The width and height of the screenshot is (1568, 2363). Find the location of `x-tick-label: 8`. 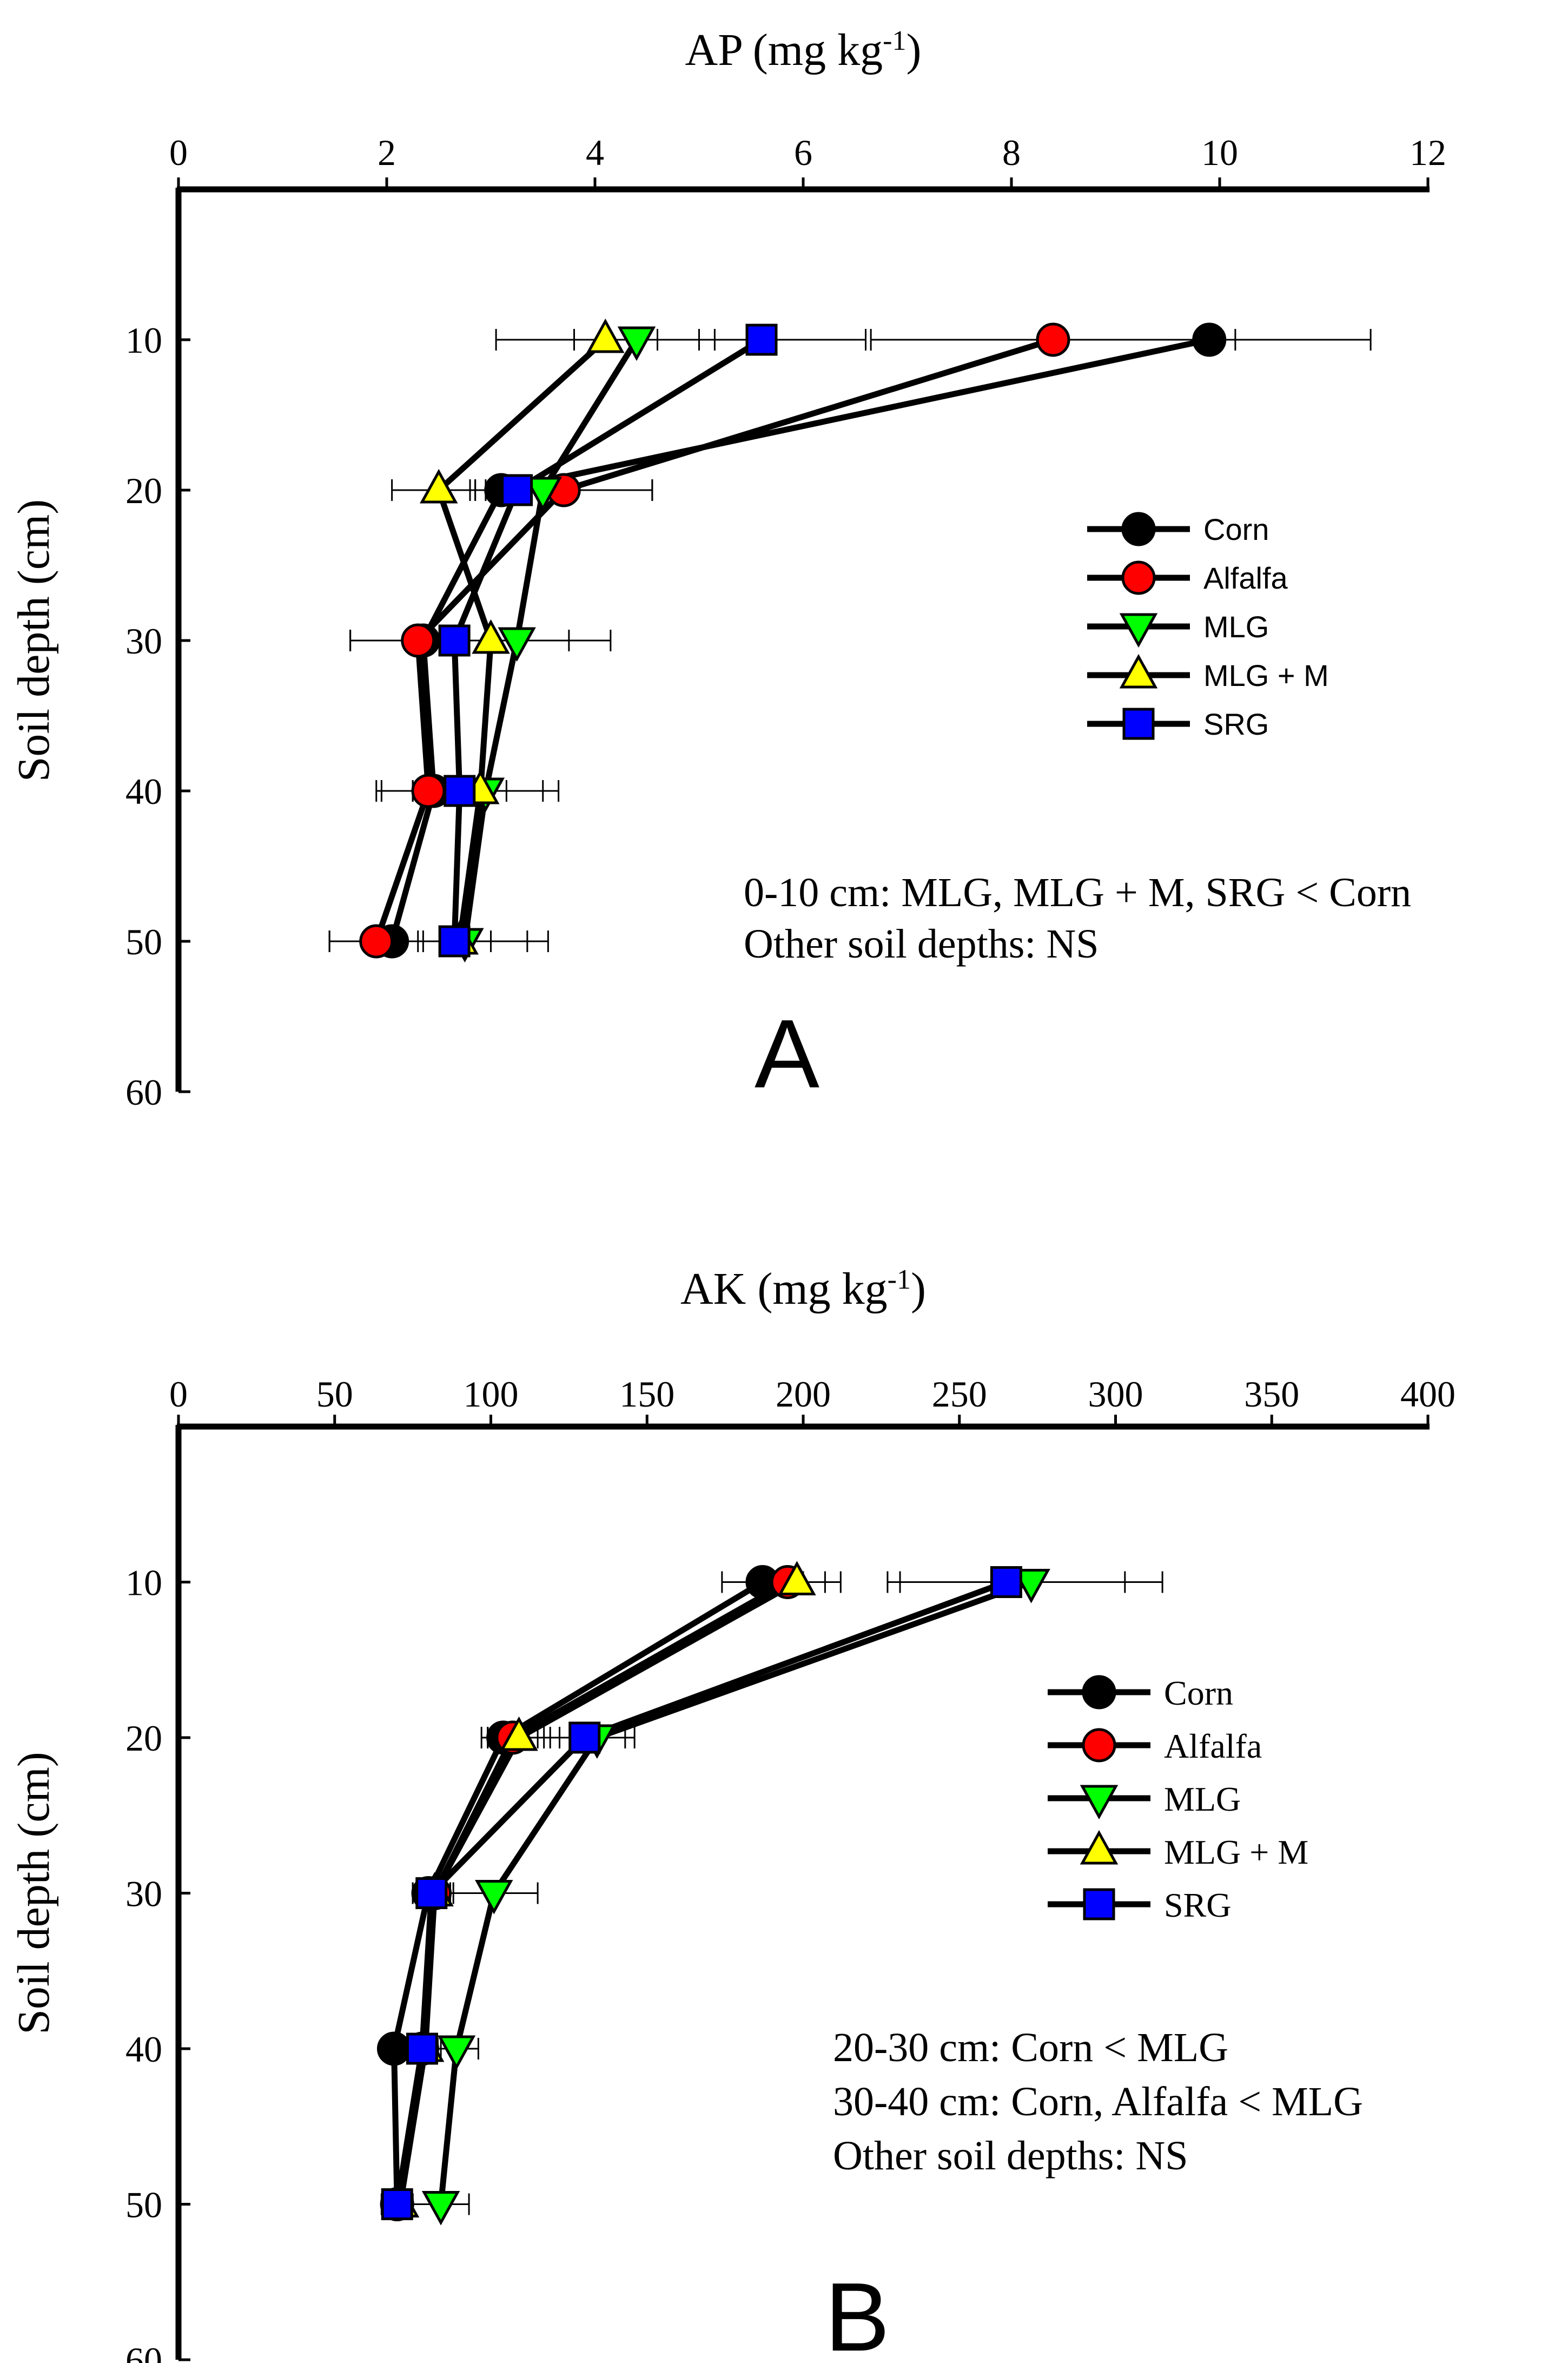

x-tick-label: 8 is located at coordinates (1011, 152).